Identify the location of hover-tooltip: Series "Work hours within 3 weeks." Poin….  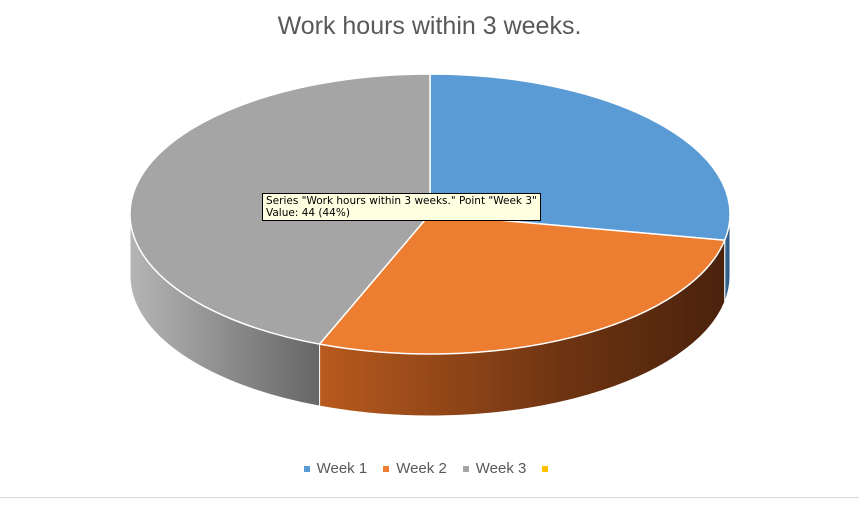
(401, 207).